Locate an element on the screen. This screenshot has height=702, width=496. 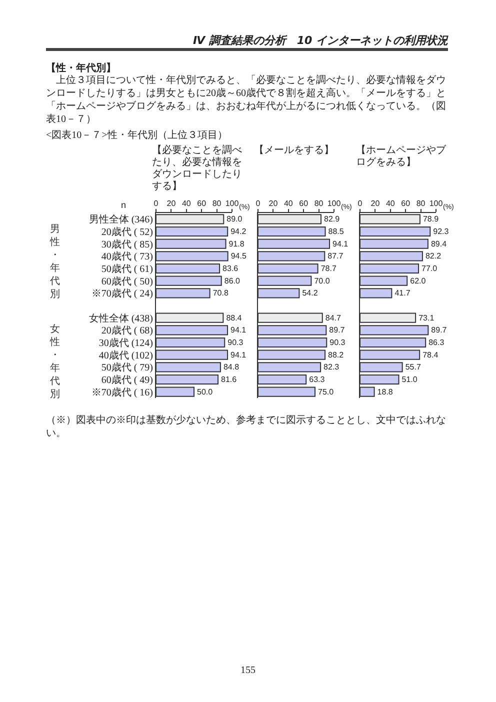
data-label: 86.3 is located at coordinates (436, 342).